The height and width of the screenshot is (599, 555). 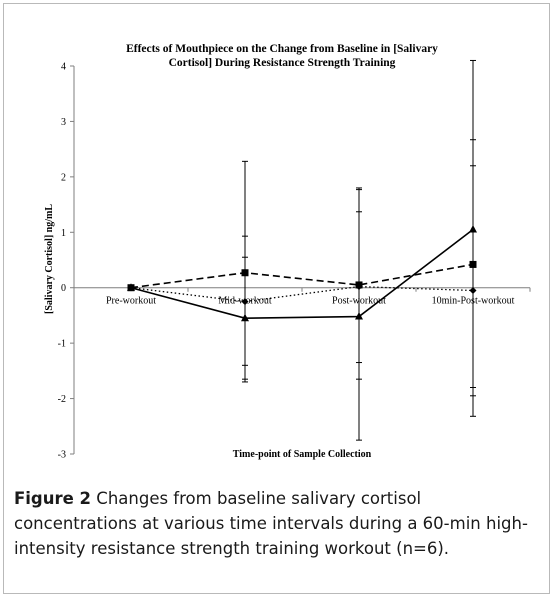 I want to click on y-tick-label: -2, so click(x=62, y=399).